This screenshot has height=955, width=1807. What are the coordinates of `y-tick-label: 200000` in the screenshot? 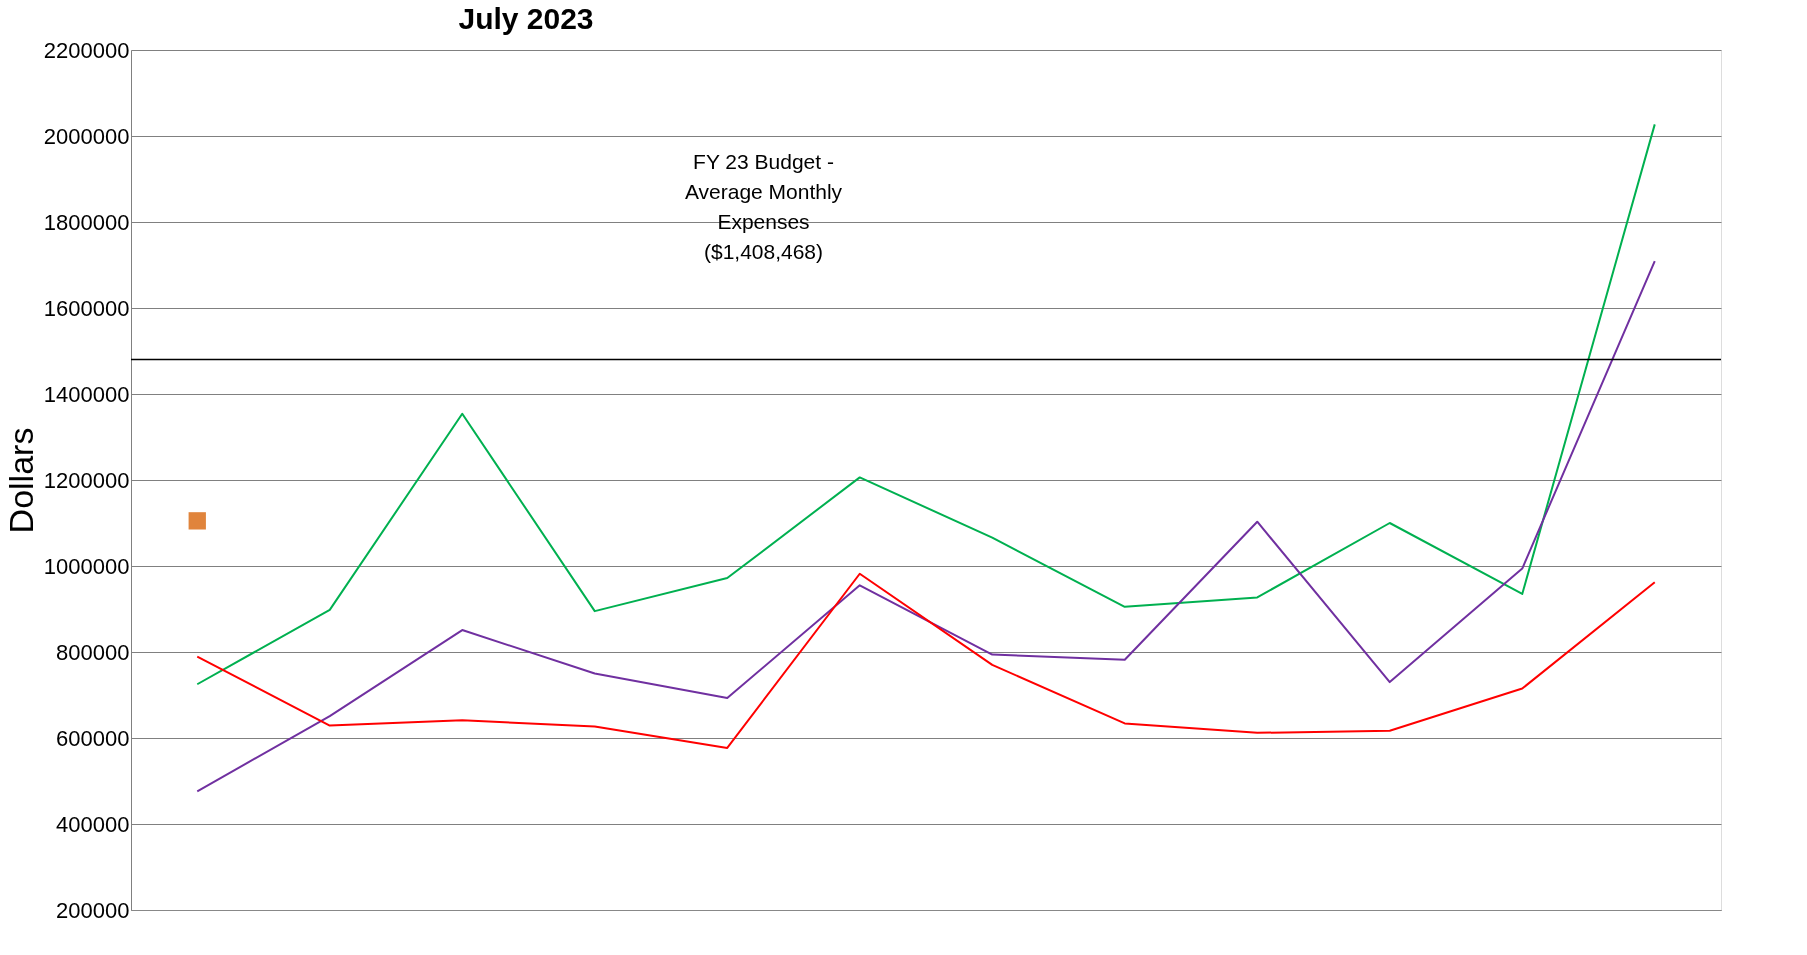 It's located at (93, 910).